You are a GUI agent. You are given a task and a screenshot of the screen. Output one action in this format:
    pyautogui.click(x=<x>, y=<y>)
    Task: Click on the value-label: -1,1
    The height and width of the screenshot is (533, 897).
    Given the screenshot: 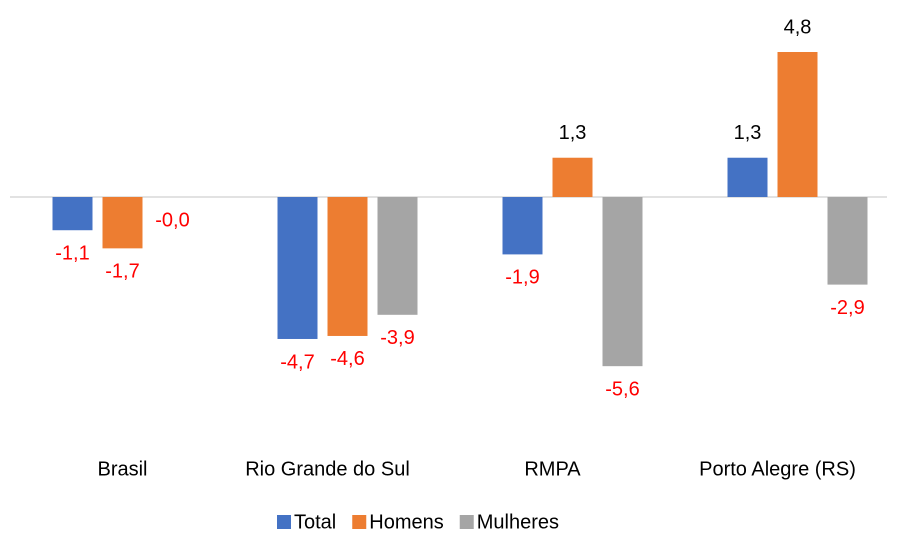 What is the action you would take?
    pyautogui.click(x=72, y=254)
    